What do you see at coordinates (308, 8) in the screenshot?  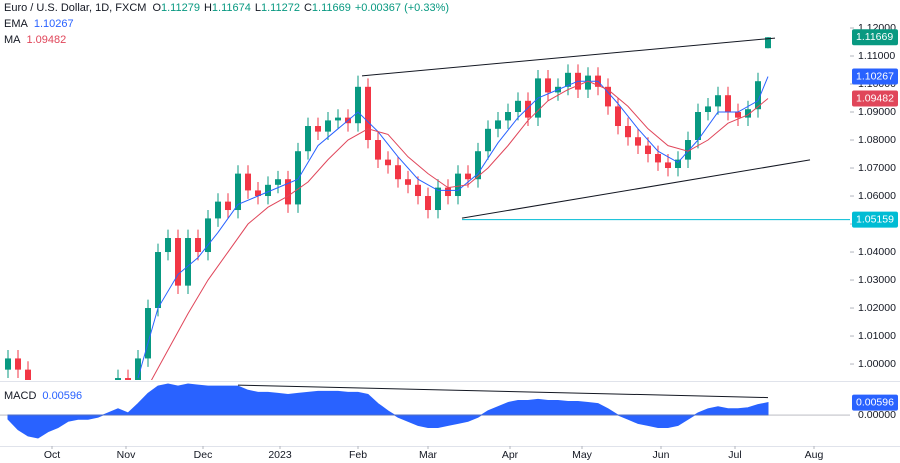 I see `c-label: C` at bounding box center [308, 8].